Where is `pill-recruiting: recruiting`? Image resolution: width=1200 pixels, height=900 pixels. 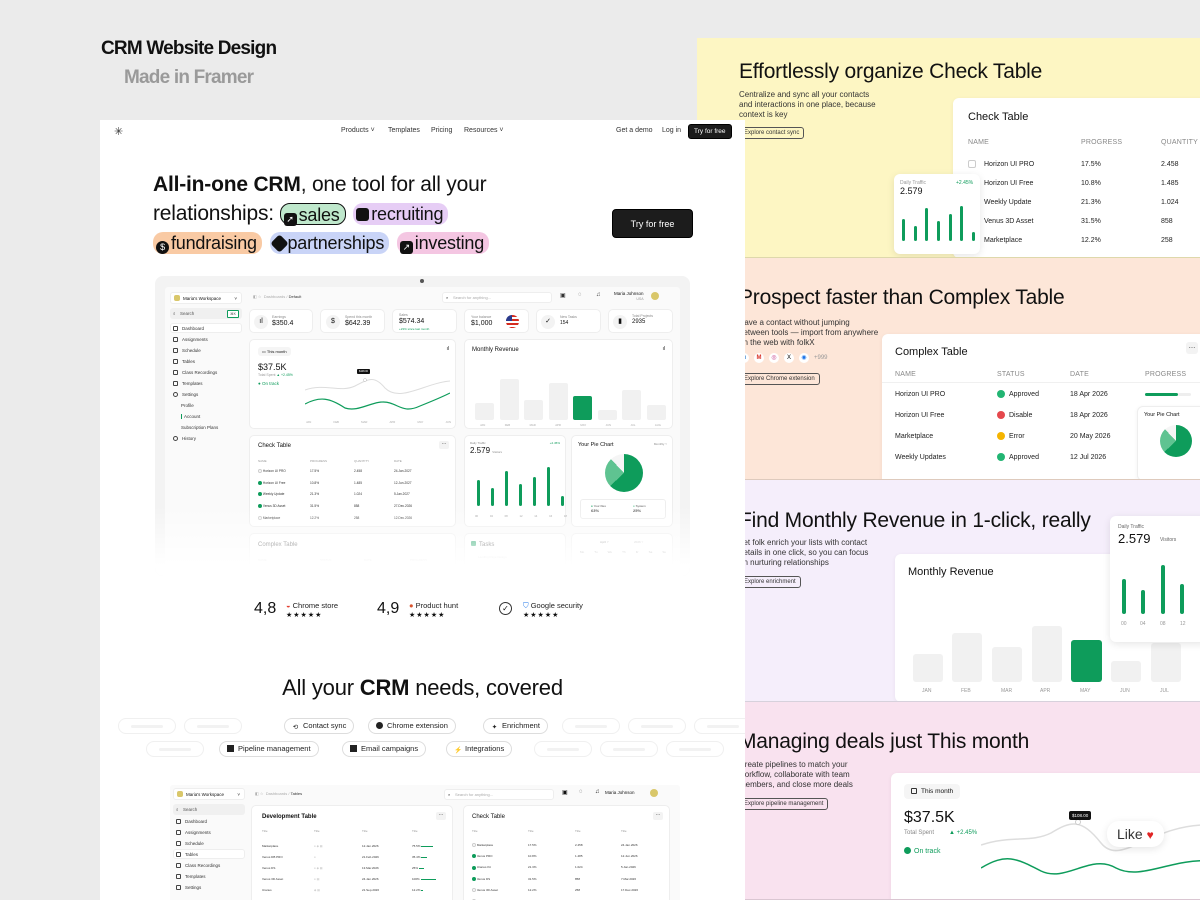
pill-recruiting: recruiting is located at coordinates (401, 214).